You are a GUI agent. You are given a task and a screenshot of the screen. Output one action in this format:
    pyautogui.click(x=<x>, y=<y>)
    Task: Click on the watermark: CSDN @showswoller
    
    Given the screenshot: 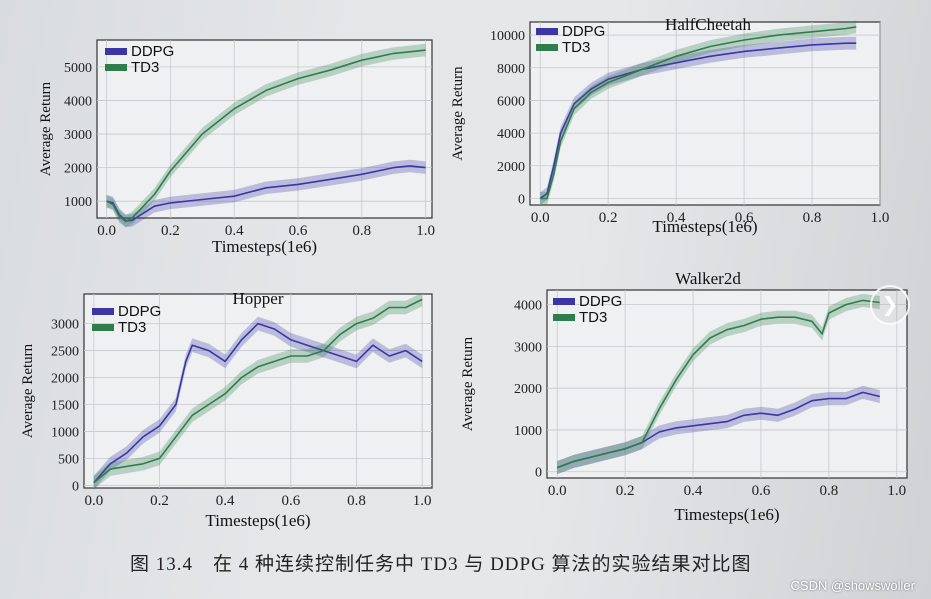 What is the action you would take?
    pyautogui.click(x=852, y=585)
    